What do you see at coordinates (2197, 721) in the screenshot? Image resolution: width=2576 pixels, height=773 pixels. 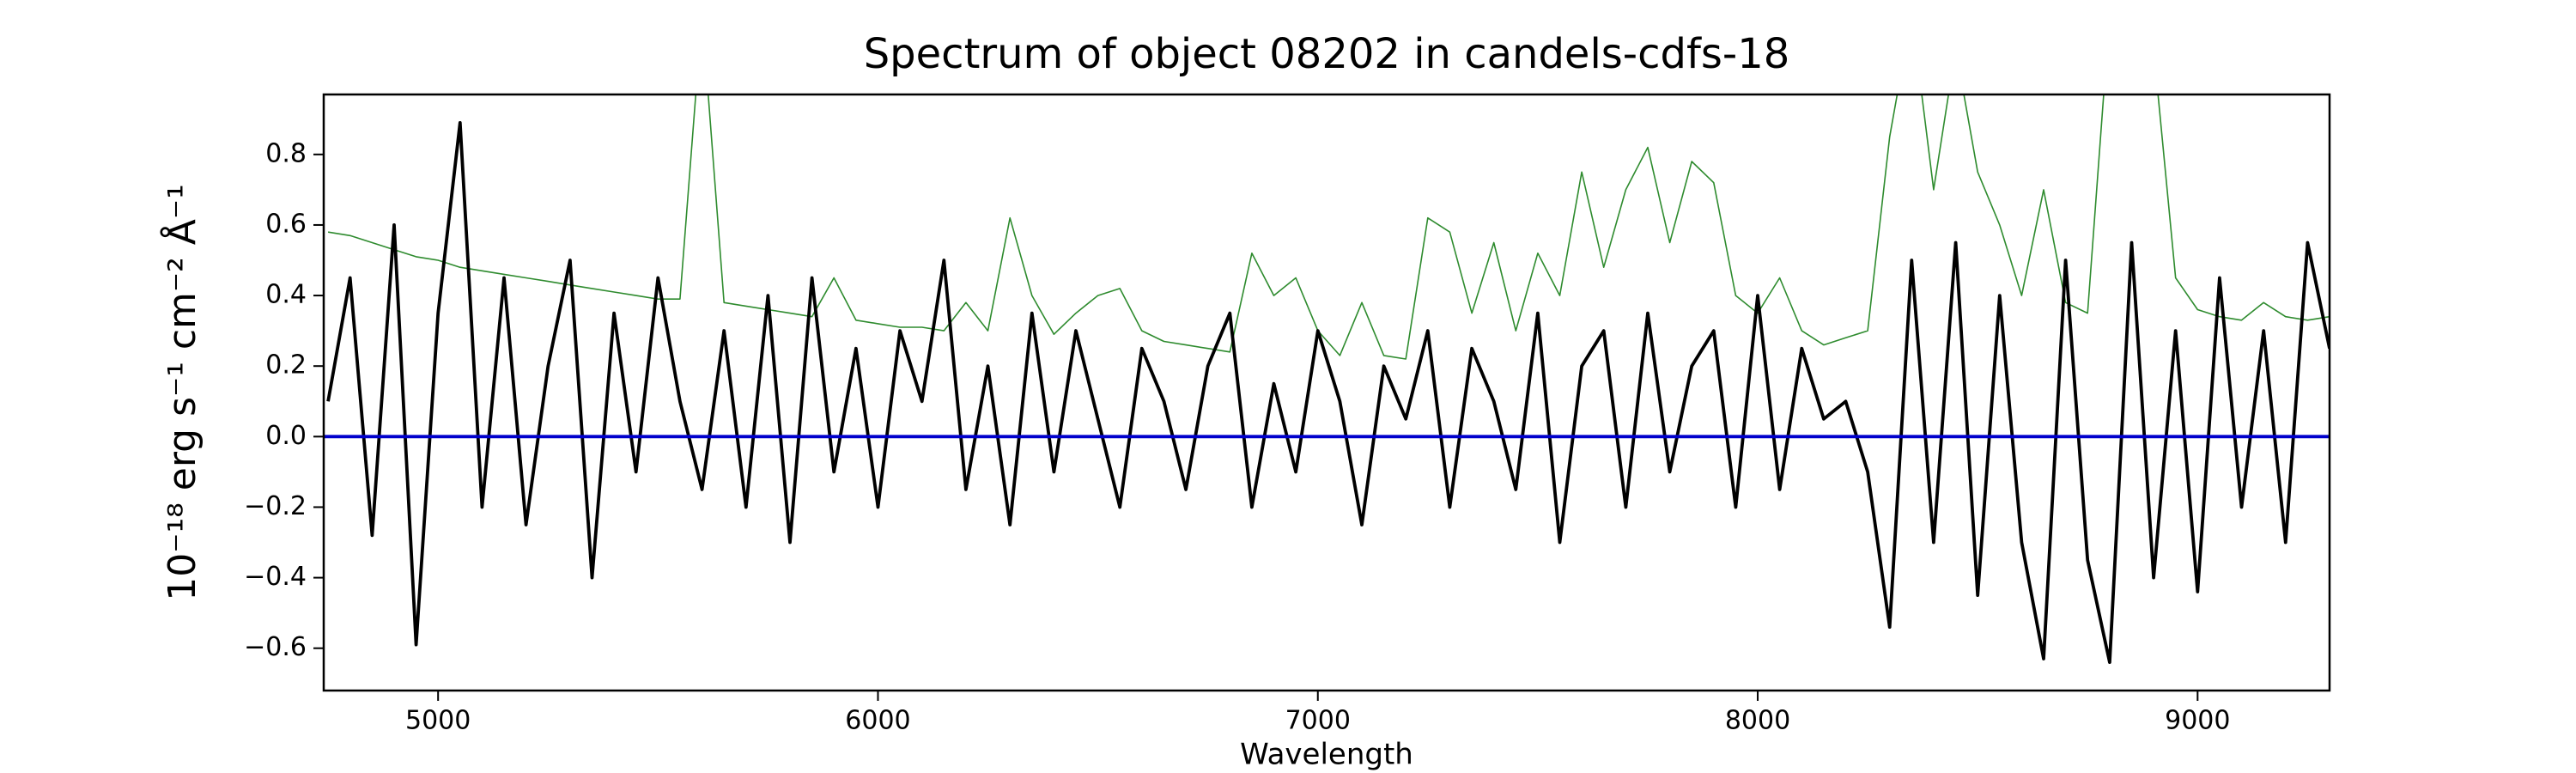 I see `x-tick-label: 9000` at bounding box center [2197, 721].